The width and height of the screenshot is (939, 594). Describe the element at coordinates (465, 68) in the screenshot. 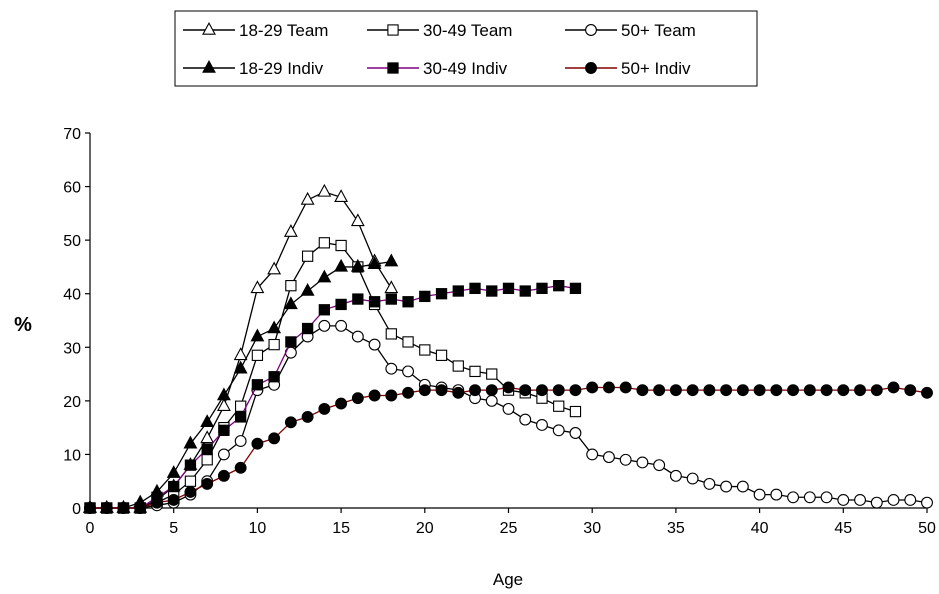

I see `legend-label: 30-49 Indiv` at that location.